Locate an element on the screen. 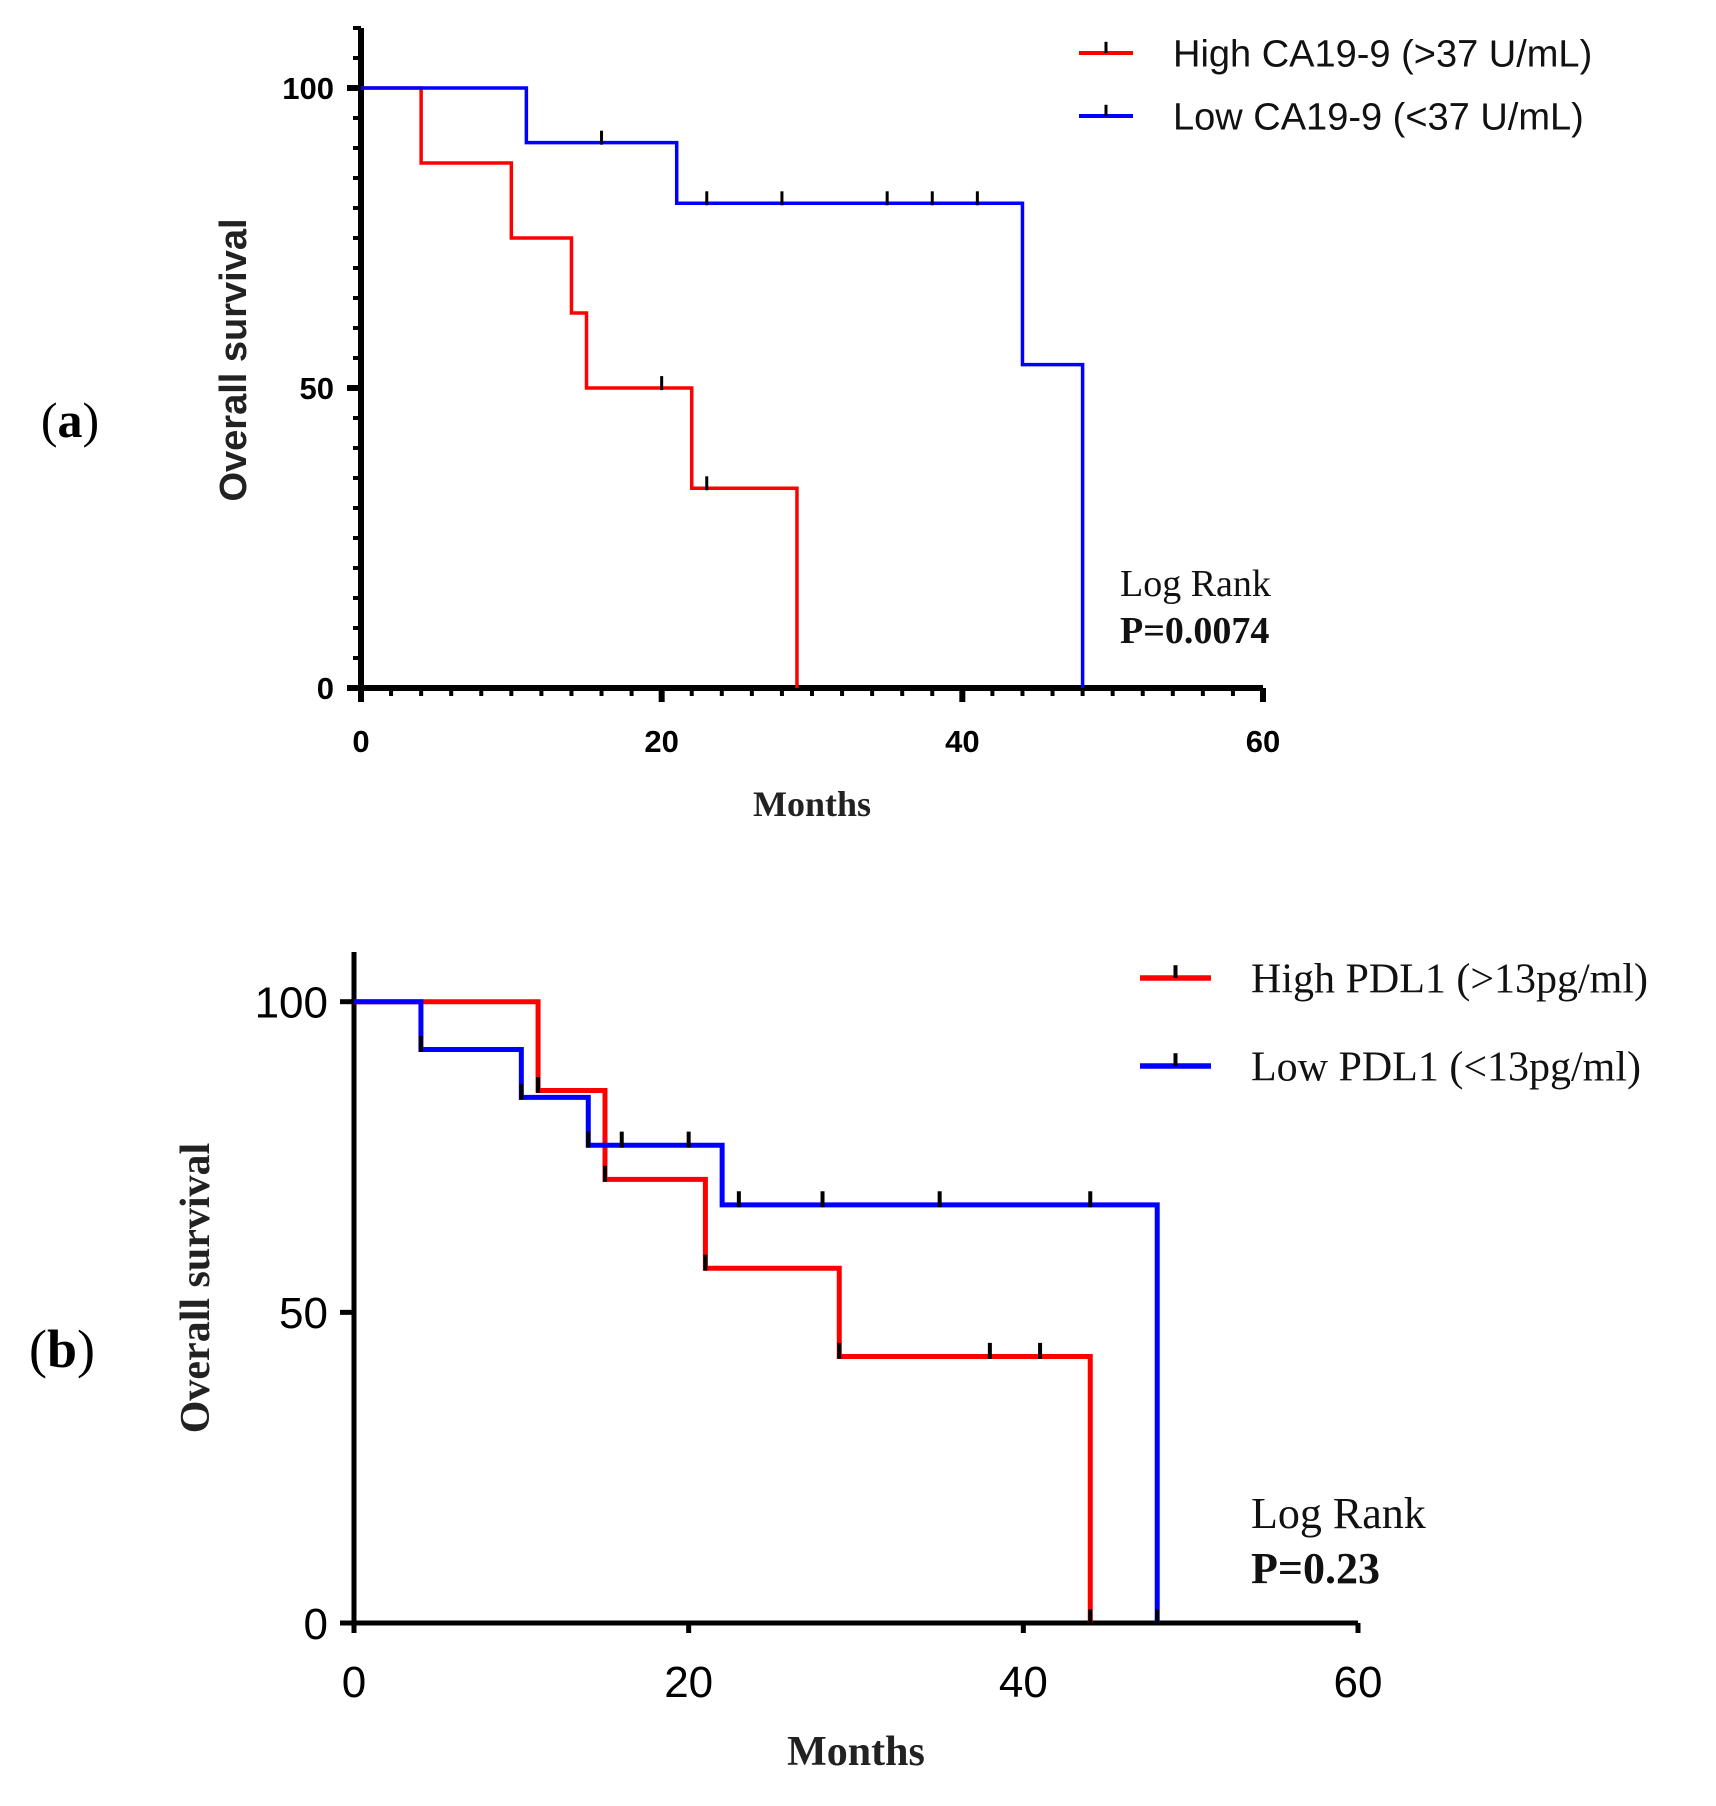 Image resolution: width=1716 pixels, height=1806 pixels. panel-label-letter: b is located at coordinates (62, 1349).